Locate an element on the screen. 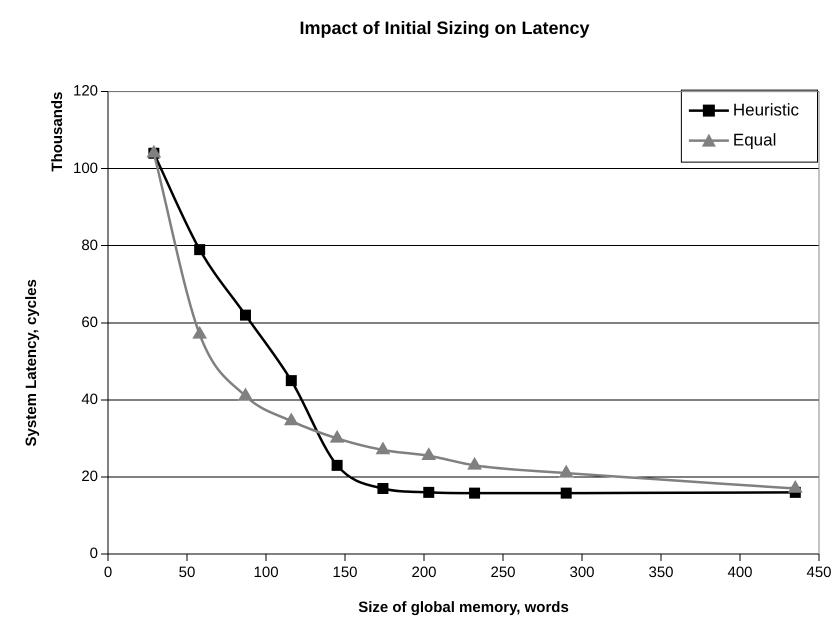 This screenshot has width=837, height=627. chart-title: Impact of Initial Sizing on Latency is located at coordinates (444, 28).